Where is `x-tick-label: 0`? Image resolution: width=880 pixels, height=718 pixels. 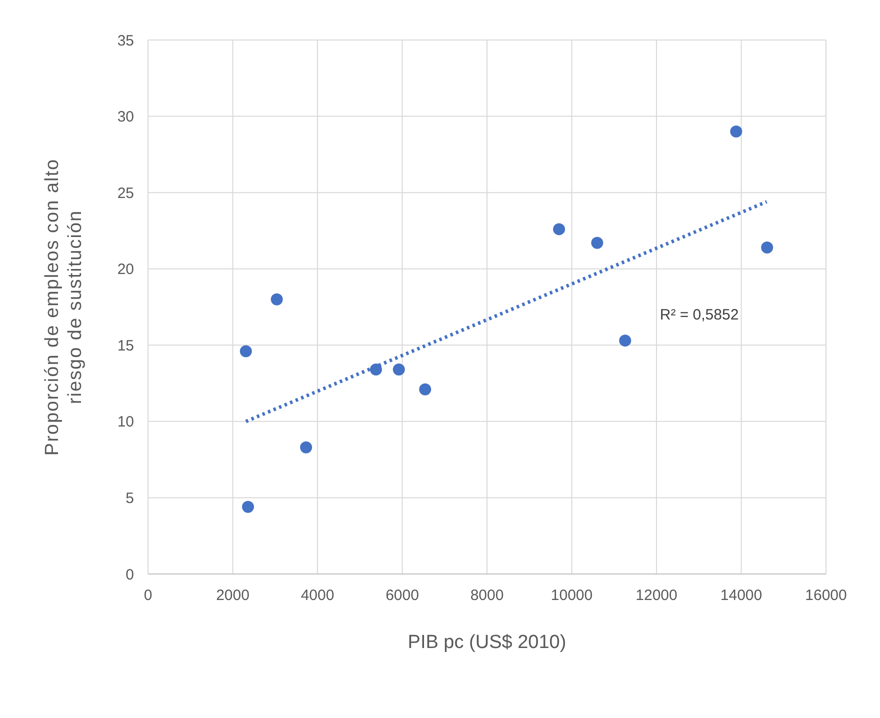
x-tick-label: 0 is located at coordinates (148, 595).